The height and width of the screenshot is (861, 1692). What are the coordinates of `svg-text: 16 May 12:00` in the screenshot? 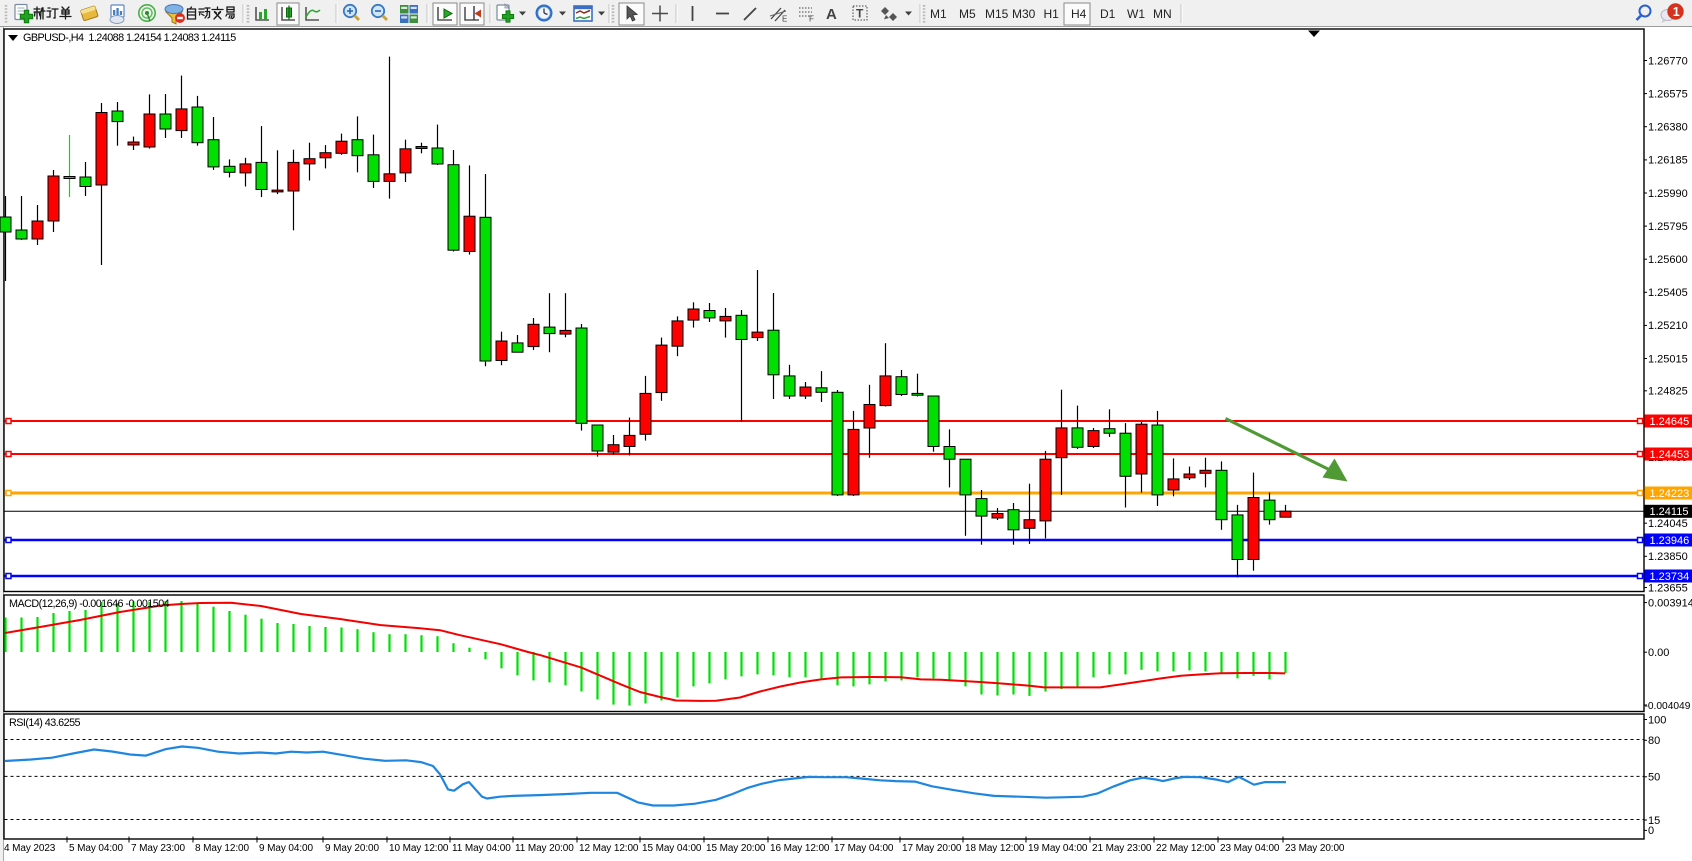 It's located at (800, 848).